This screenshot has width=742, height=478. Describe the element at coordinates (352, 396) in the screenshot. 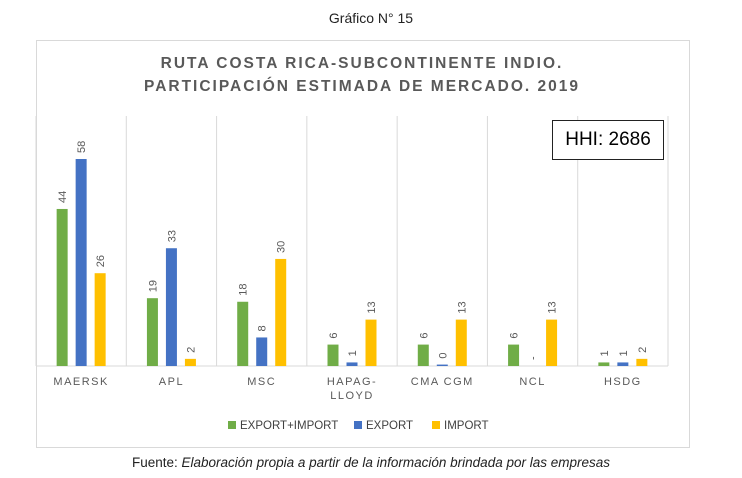

I see `x-tick-label: LLOYD` at that location.